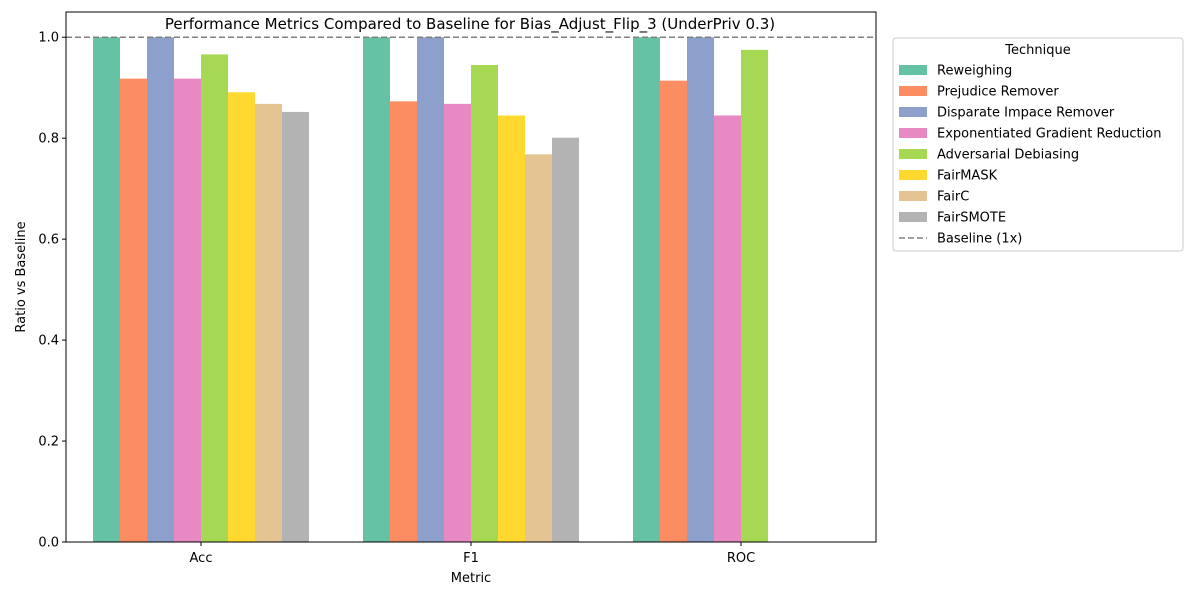 The width and height of the screenshot is (1200, 604). What do you see at coordinates (967, 176) in the screenshot?
I see `legend-label: FairMASK` at bounding box center [967, 176].